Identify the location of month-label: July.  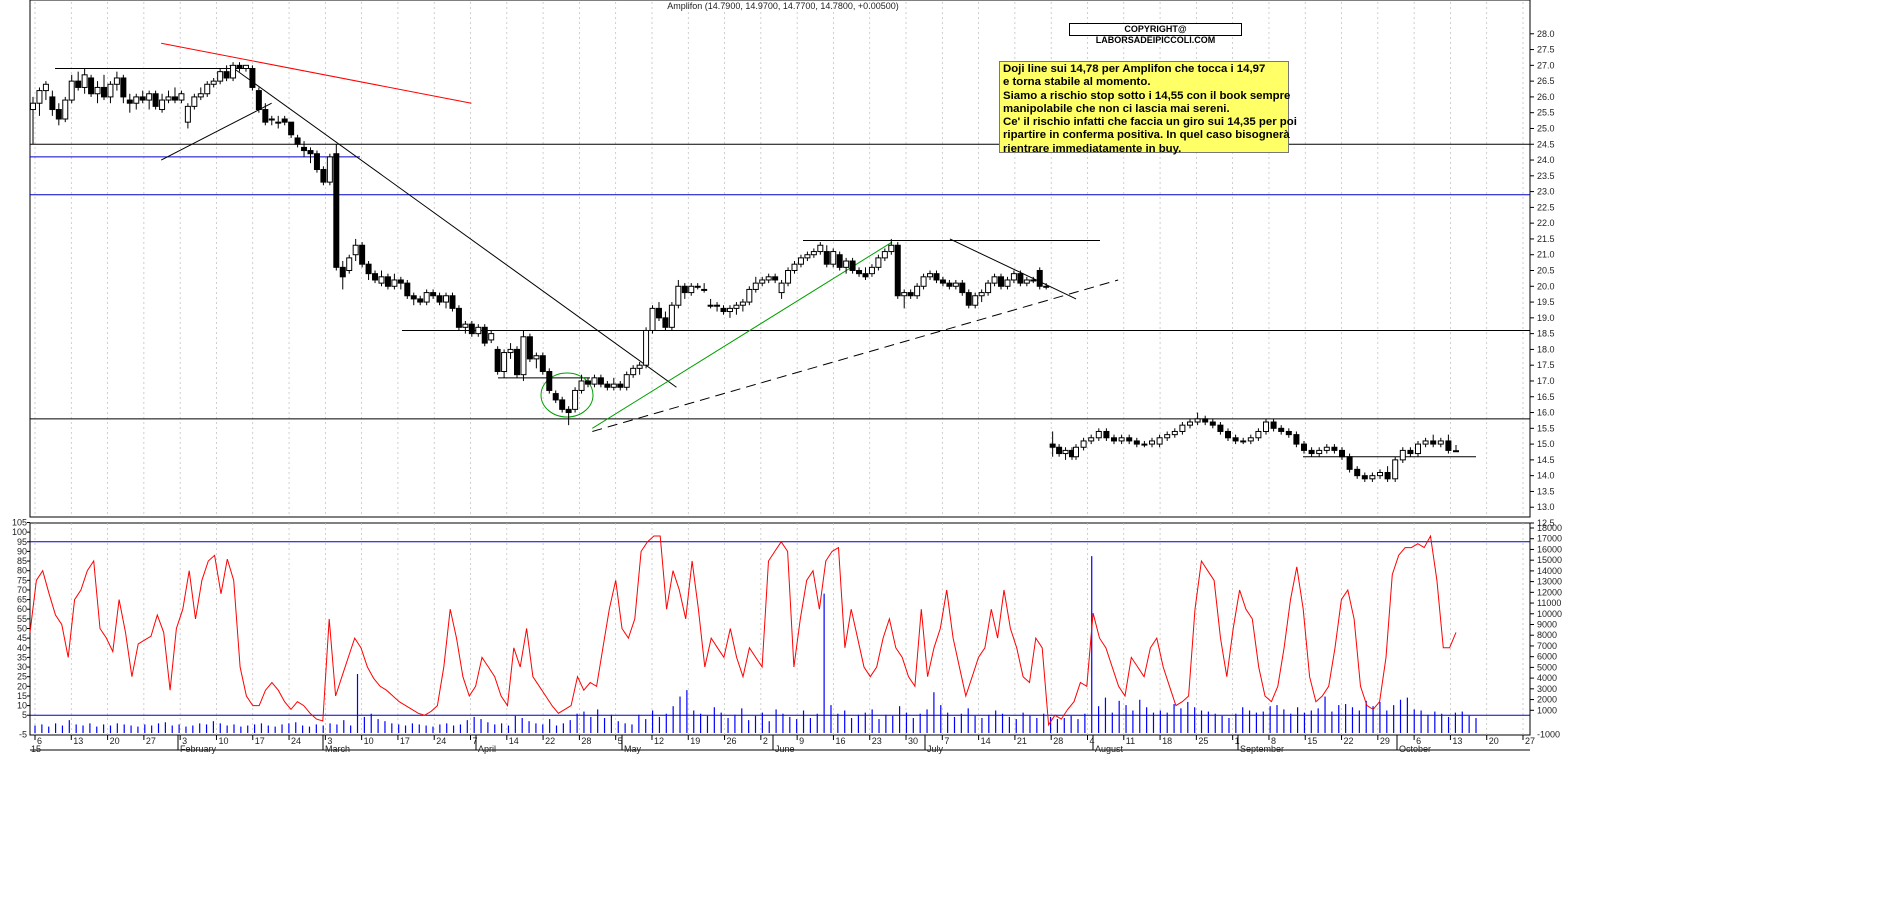
(935, 749).